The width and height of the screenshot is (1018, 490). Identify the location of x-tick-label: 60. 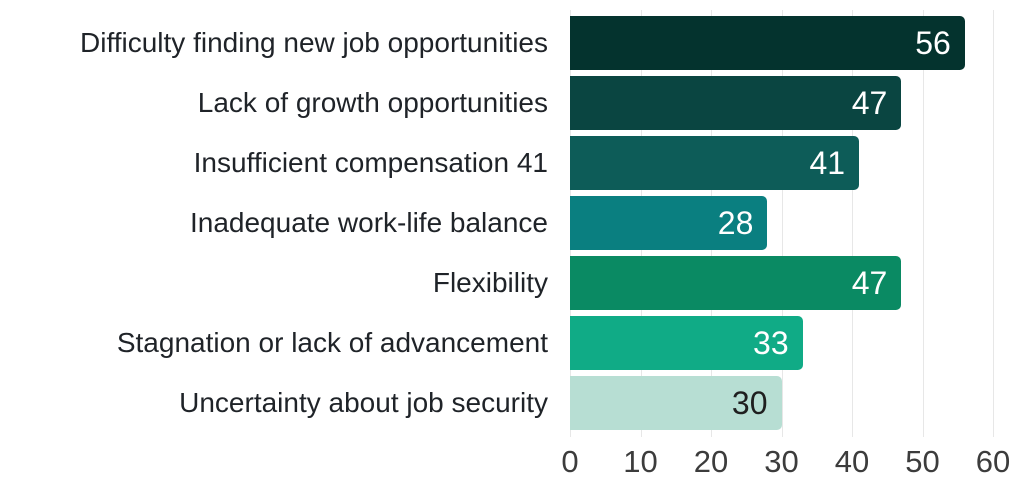
(993, 461).